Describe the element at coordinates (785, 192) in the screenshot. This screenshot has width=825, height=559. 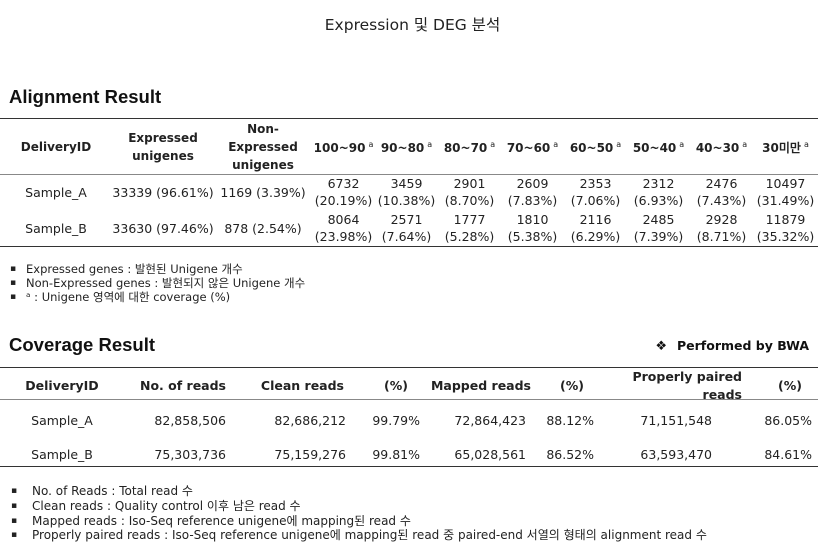
I see `bin-cell: 10497 (31.49%)` at that location.